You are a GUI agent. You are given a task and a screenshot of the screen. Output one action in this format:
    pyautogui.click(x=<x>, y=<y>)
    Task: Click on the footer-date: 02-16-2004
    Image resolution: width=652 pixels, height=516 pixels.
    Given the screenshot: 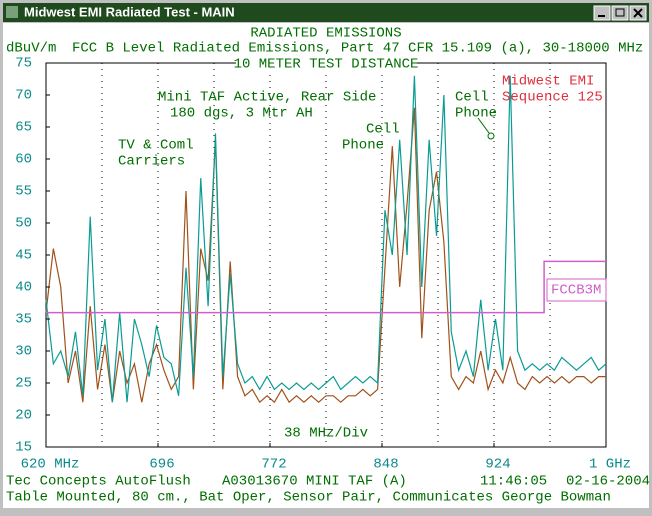 What is the action you would take?
    pyautogui.click(x=608, y=482)
    